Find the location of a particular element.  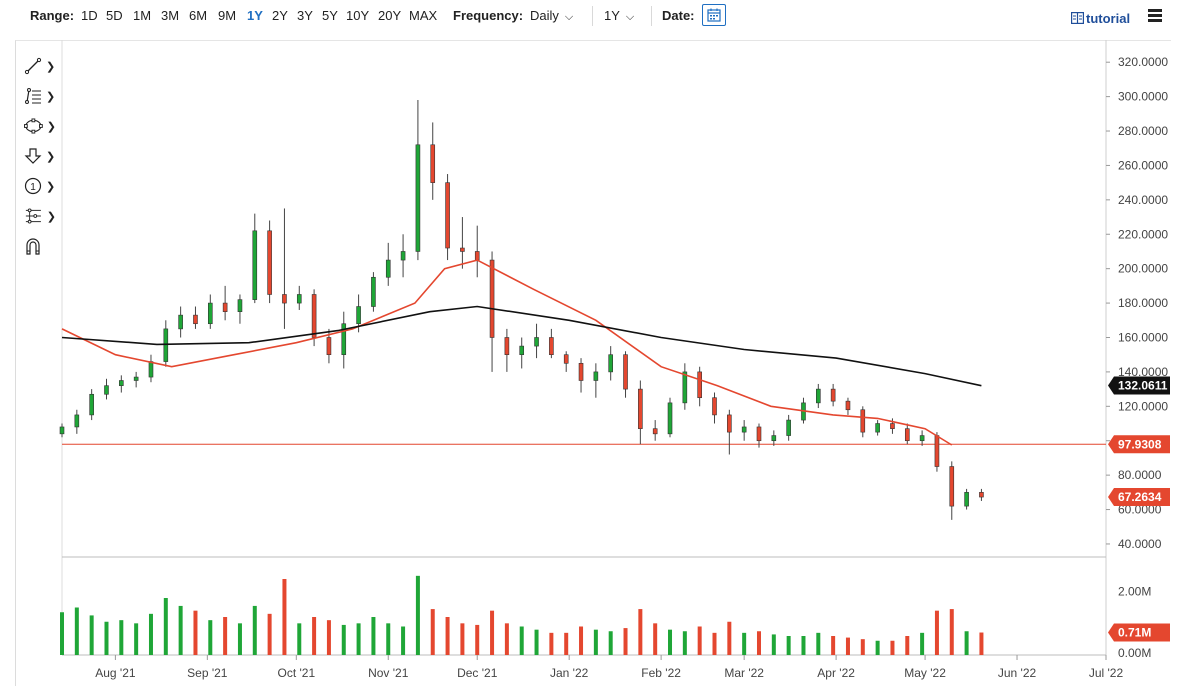

range-9m-button: 9M is located at coordinates (227, 15).